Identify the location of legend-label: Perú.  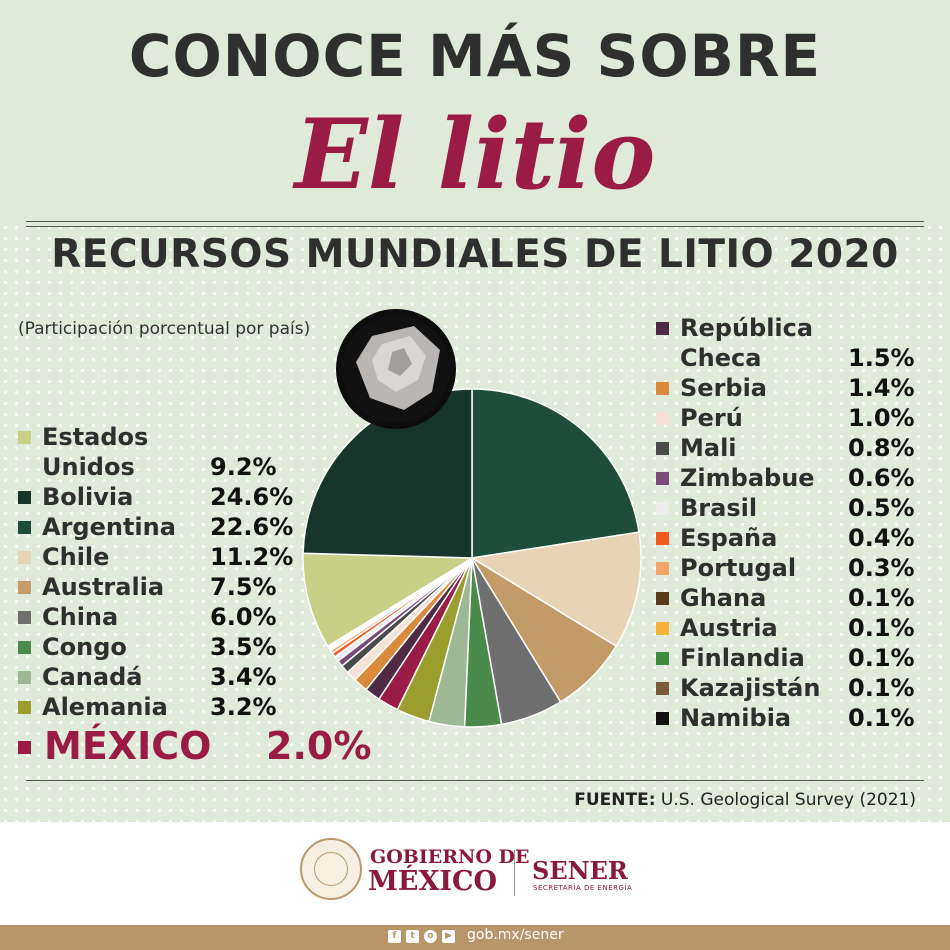
(711, 418).